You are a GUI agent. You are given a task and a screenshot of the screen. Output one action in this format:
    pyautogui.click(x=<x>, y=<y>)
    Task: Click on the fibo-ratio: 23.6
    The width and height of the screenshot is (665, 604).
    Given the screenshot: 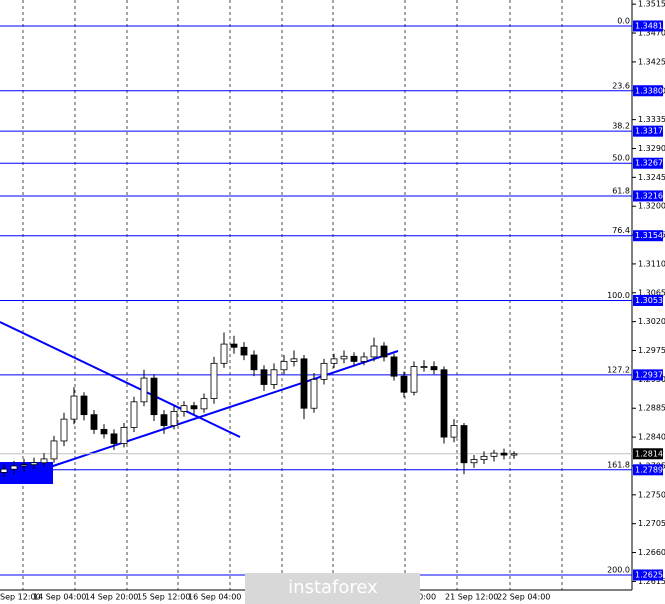 What is the action you would take?
    pyautogui.click(x=621, y=85)
    